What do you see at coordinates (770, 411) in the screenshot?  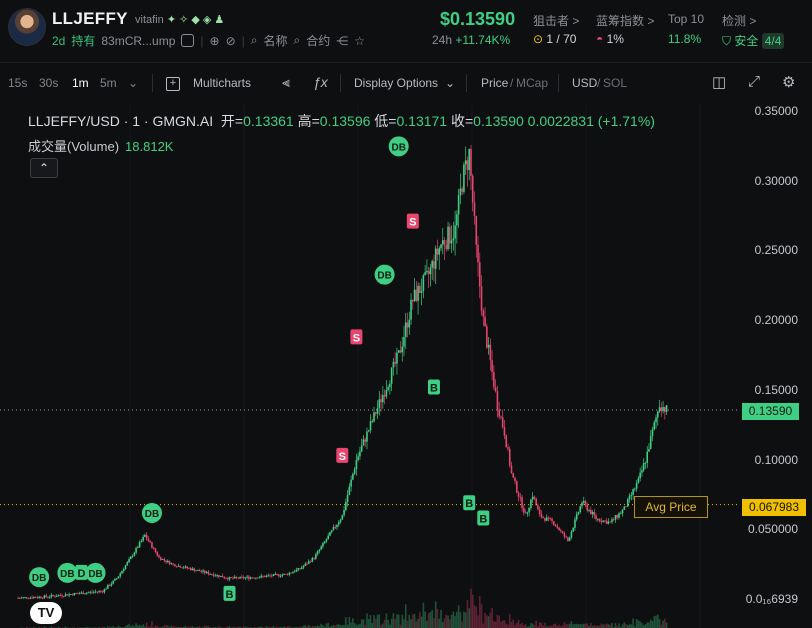 I see `current-price-tag: 0.13590` at bounding box center [770, 411].